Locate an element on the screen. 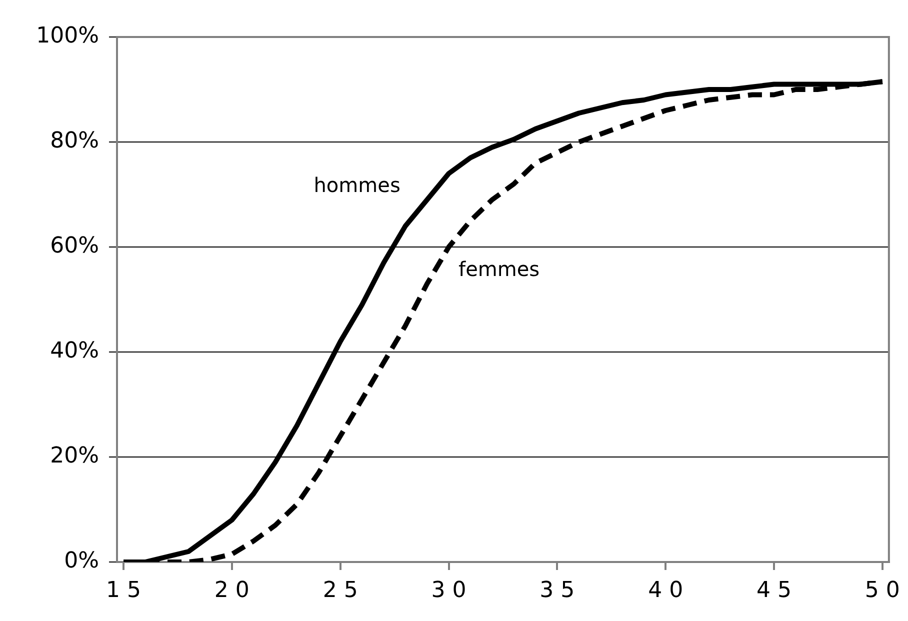  x-tick-label: 5 0 is located at coordinates (882, 590).